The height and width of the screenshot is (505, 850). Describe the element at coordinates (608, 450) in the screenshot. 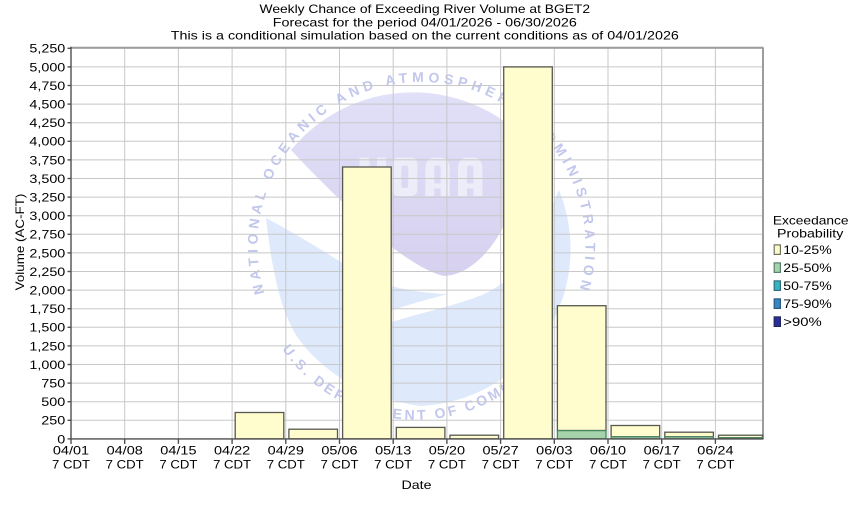

I see `svg-text: 06/10` at that location.